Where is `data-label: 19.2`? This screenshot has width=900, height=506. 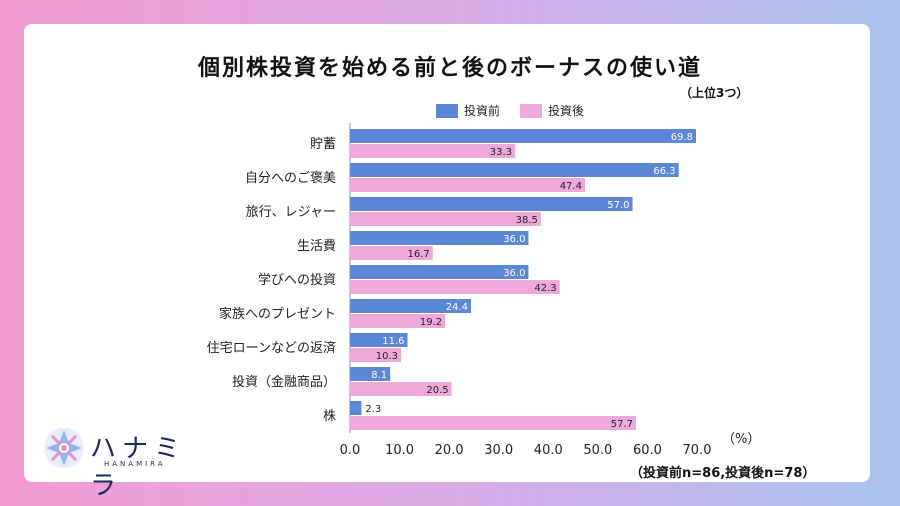
data-label: 19.2 is located at coordinates (431, 322).